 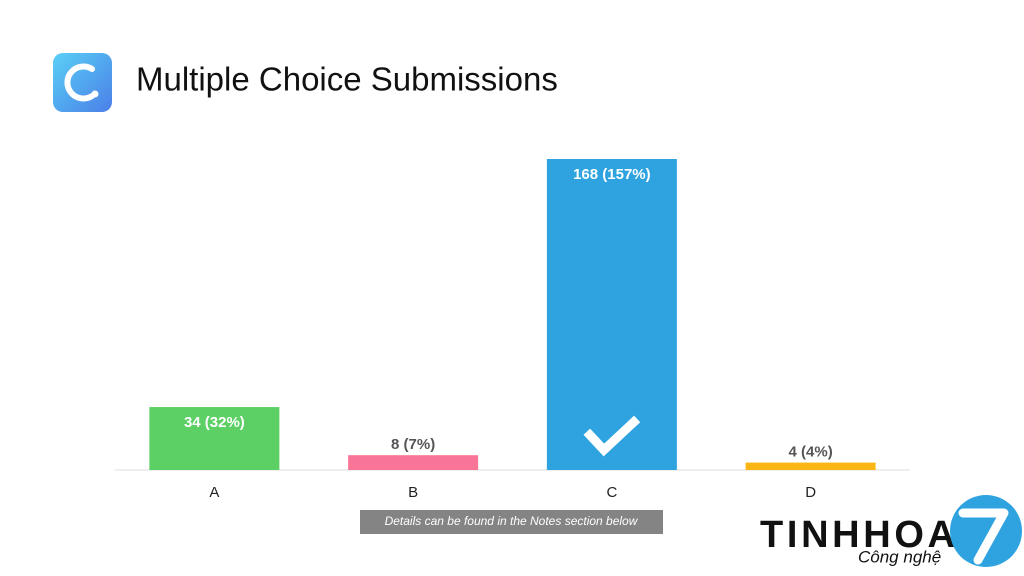 I want to click on watermark: TINHHOA Công nghệ, so click(x=891, y=531).